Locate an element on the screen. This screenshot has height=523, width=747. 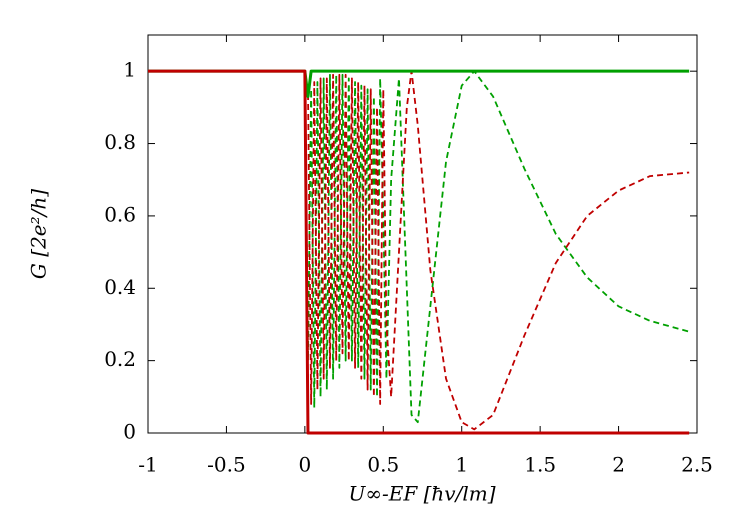
y-tick-label: 0 is located at coordinates (129, 432).